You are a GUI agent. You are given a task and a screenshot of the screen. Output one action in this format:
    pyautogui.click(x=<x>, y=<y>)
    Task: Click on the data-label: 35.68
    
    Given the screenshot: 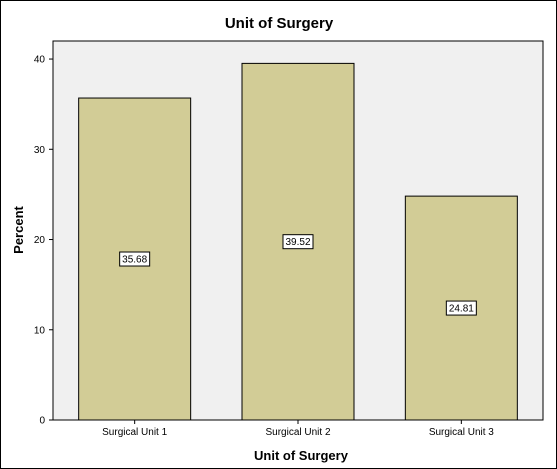 What is the action you would take?
    pyautogui.click(x=134, y=260)
    